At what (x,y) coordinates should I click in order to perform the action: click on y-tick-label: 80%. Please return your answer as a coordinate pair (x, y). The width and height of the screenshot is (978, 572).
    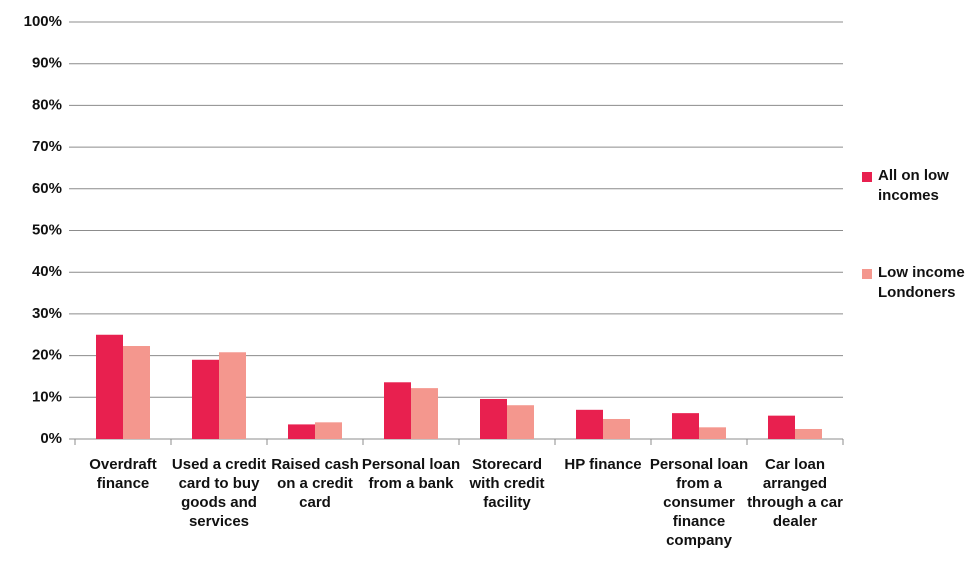
    Looking at the image, I should click on (47, 104).